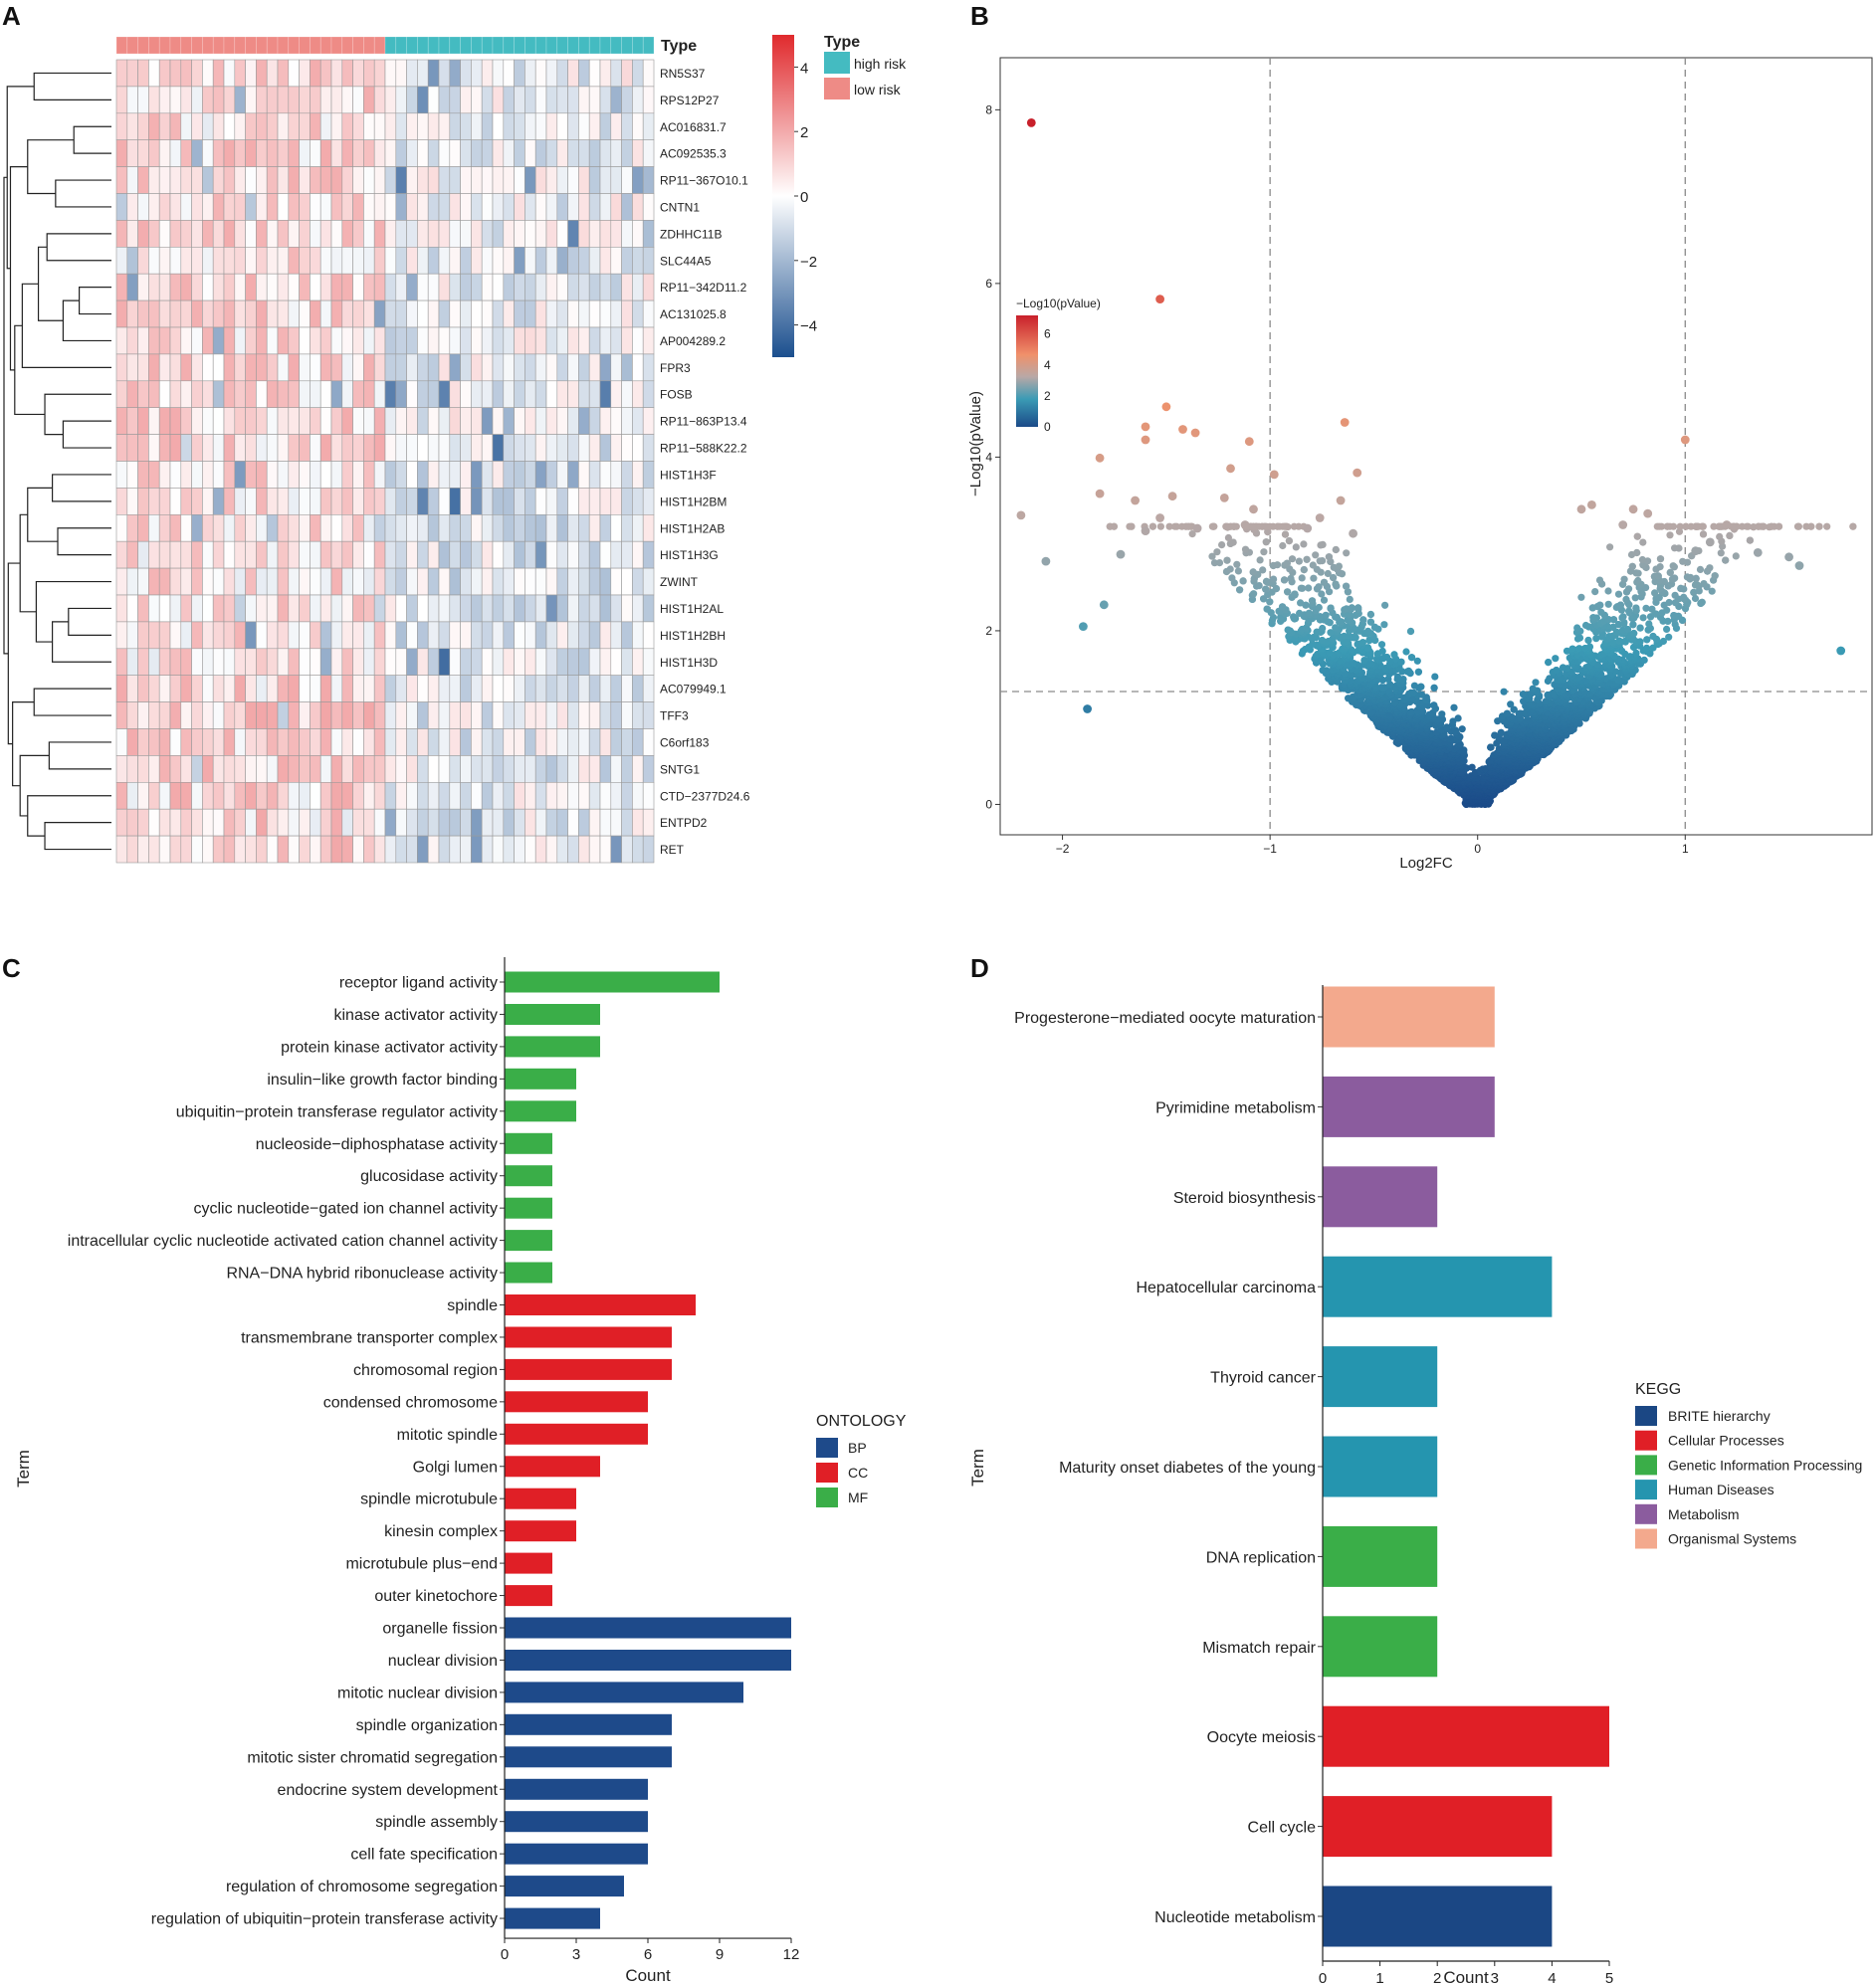 The height and width of the screenshot is (1986, 1876). What do you see at coordinates (42, 514) in the screenshot?
I see `dendrogram-branch` at bounding box center [42, 514].